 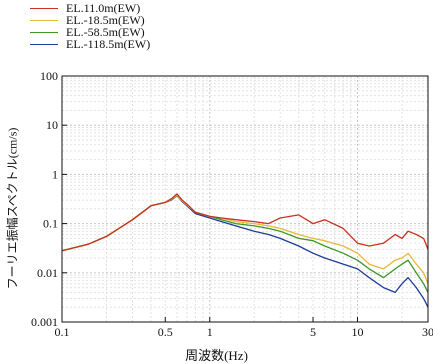 I want to click on x-tick-label: 0.5, so click(x=165, y=332).